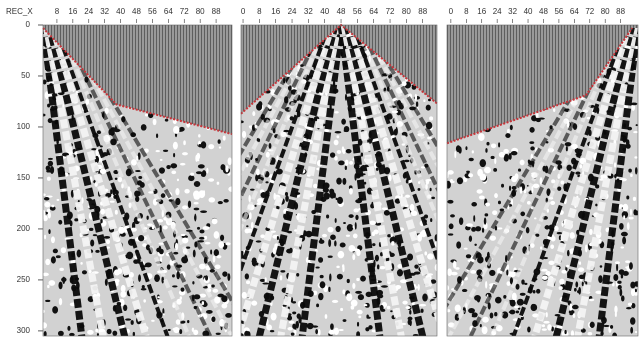 Image resolution: width=639 pixels, height=344 pixels. I want to click on x-tick-label: 56, so click(357, 11).